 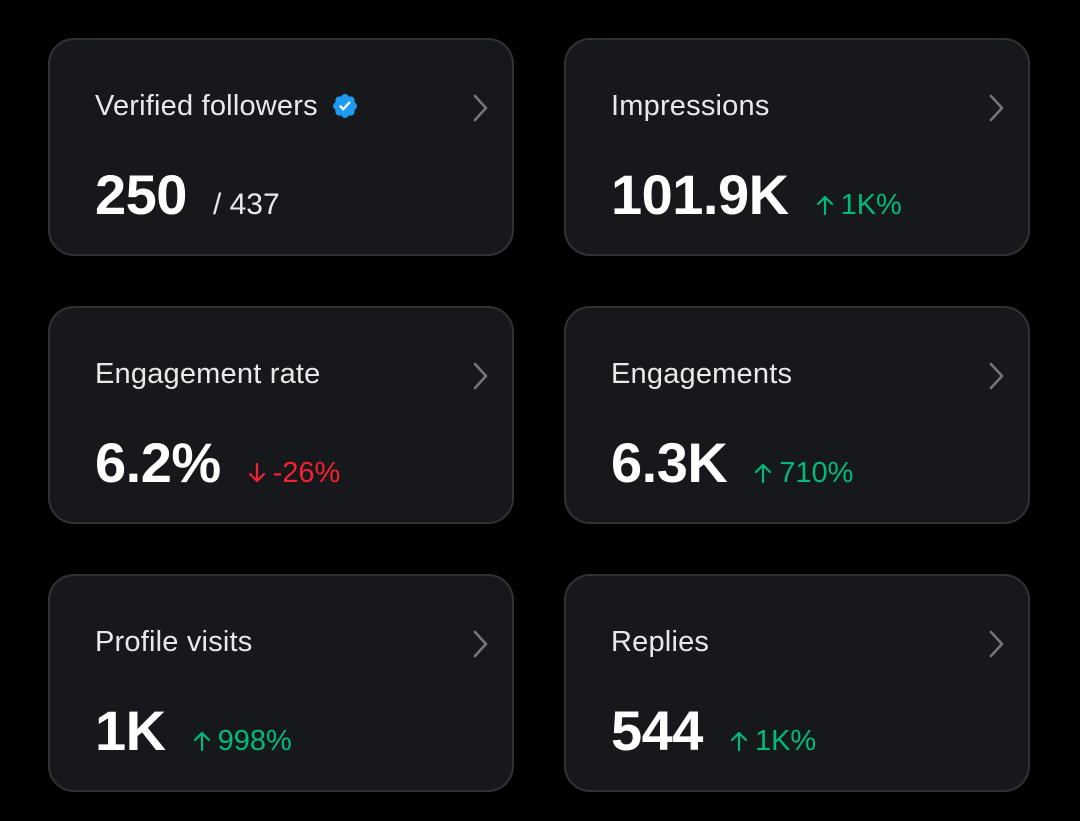 I want to click on card-engagement-rate: Engagement rate 6.2% -26%, so click(x=281, y=415).